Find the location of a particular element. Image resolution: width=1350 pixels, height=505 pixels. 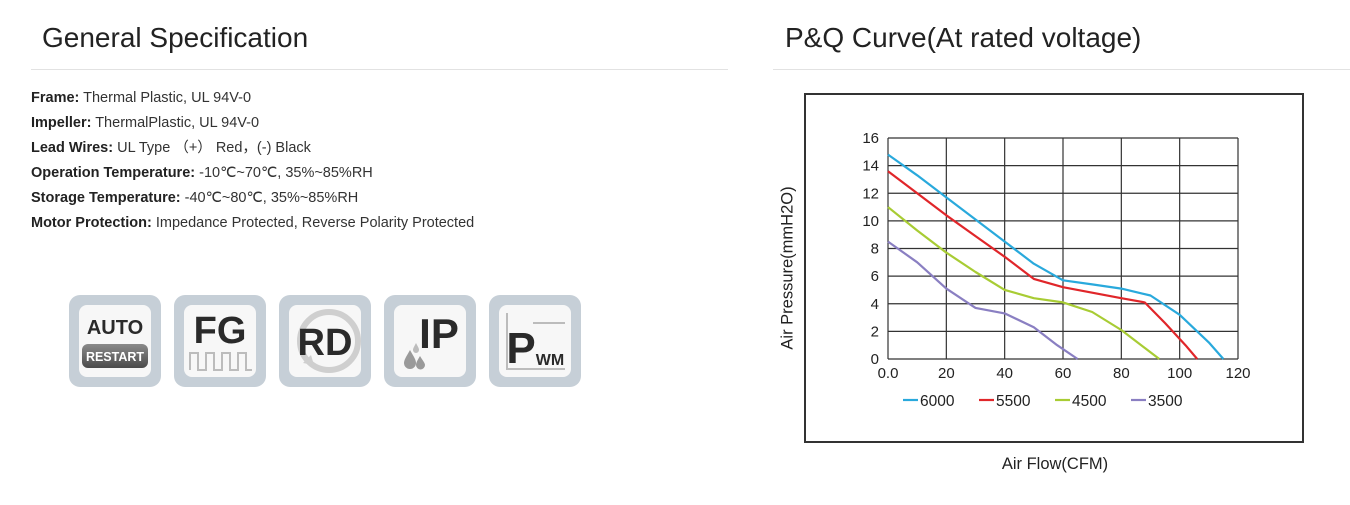

spec-divider is located at coordinates (379, 69).